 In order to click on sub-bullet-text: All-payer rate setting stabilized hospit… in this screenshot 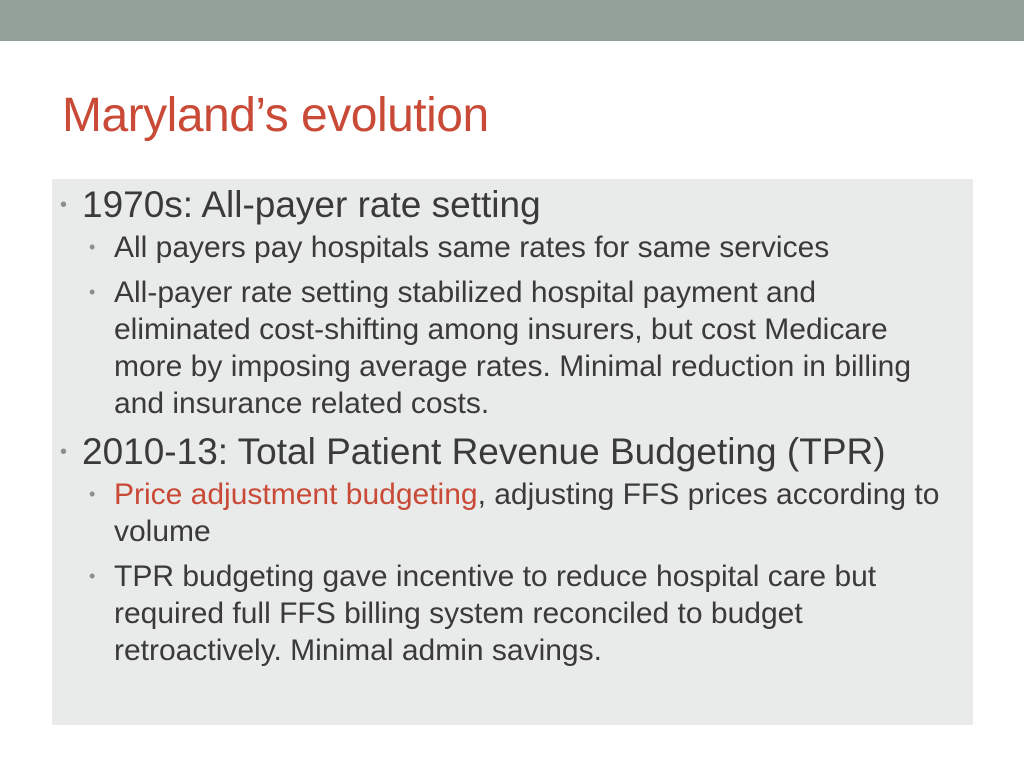, I will do `click(513, 348)`.